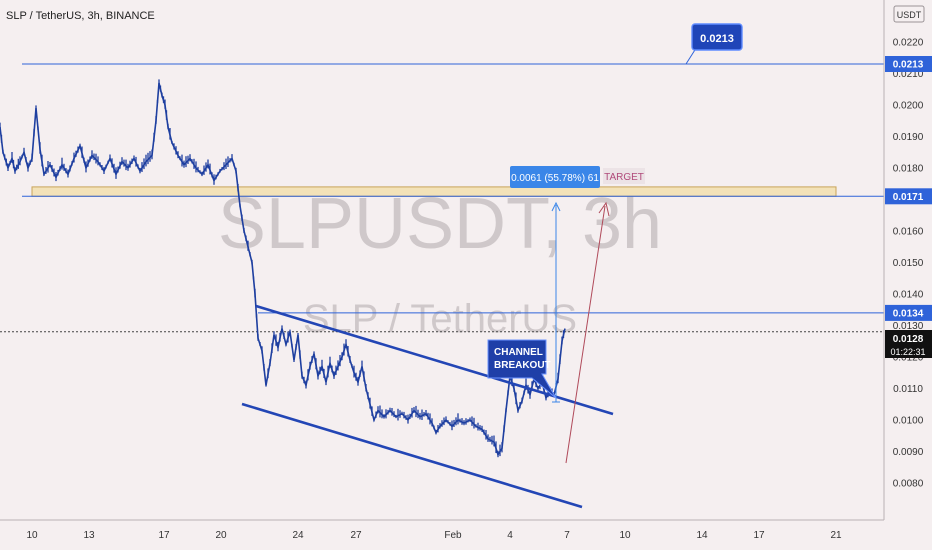 Image resolution: width=932 pixels, height=550 pixels. Describe the element at coordinates (908, 339) in the screenshot. I see `last-price-value: 0.0128` at that location.